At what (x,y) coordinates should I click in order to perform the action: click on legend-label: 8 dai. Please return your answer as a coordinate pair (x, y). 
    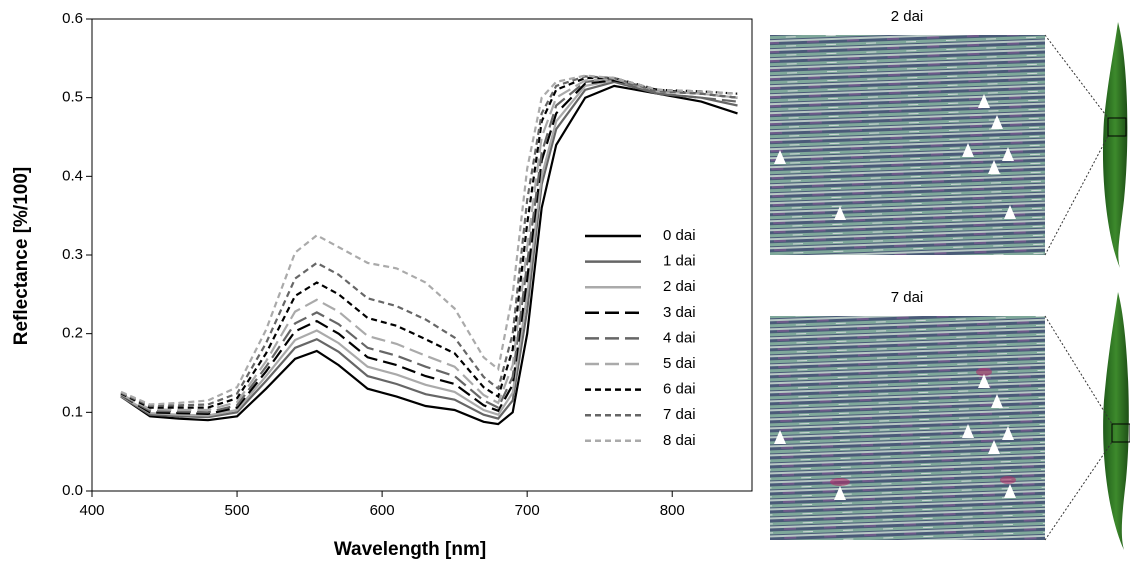
    Looking at the image, I should click on (679, 440).